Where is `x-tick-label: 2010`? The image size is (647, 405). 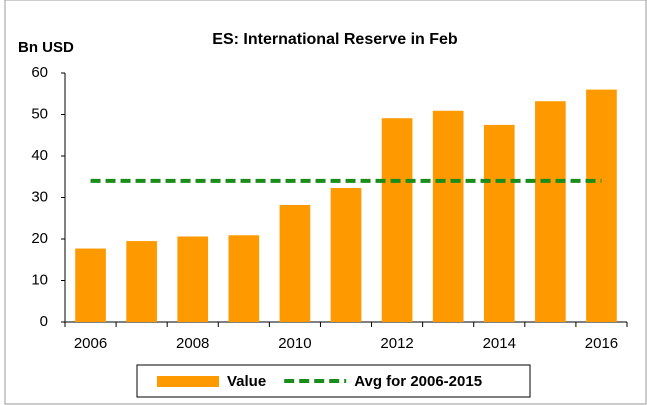
x-tick-label: 2010 is located at coordinates (294, 343).